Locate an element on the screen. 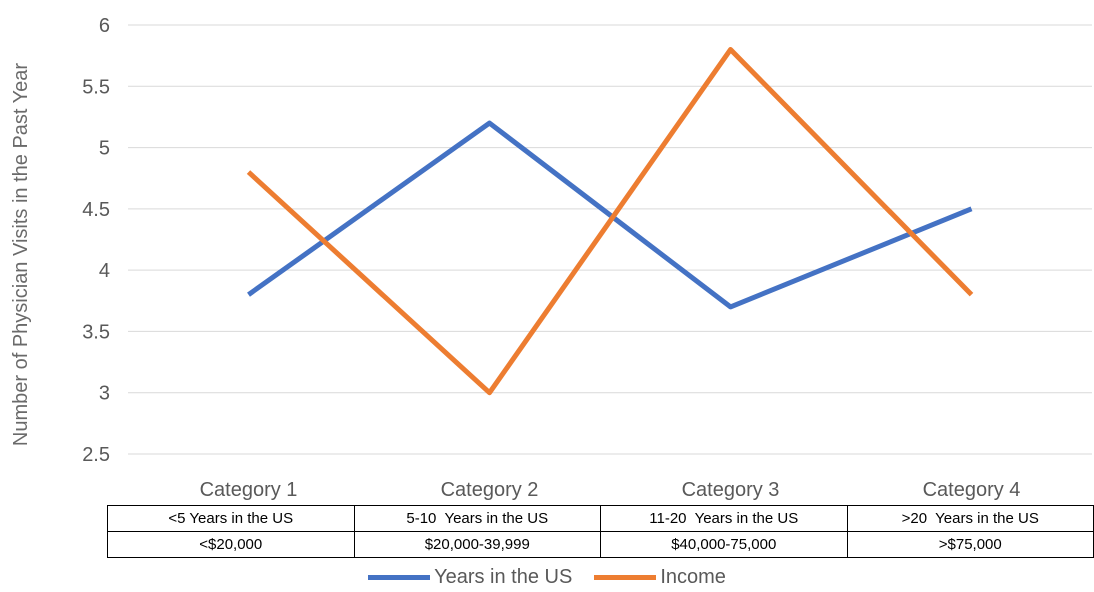 The height and width of the screenshot is (592, 1094). legend: Years in the US Income is located at coordinates (547, 577).